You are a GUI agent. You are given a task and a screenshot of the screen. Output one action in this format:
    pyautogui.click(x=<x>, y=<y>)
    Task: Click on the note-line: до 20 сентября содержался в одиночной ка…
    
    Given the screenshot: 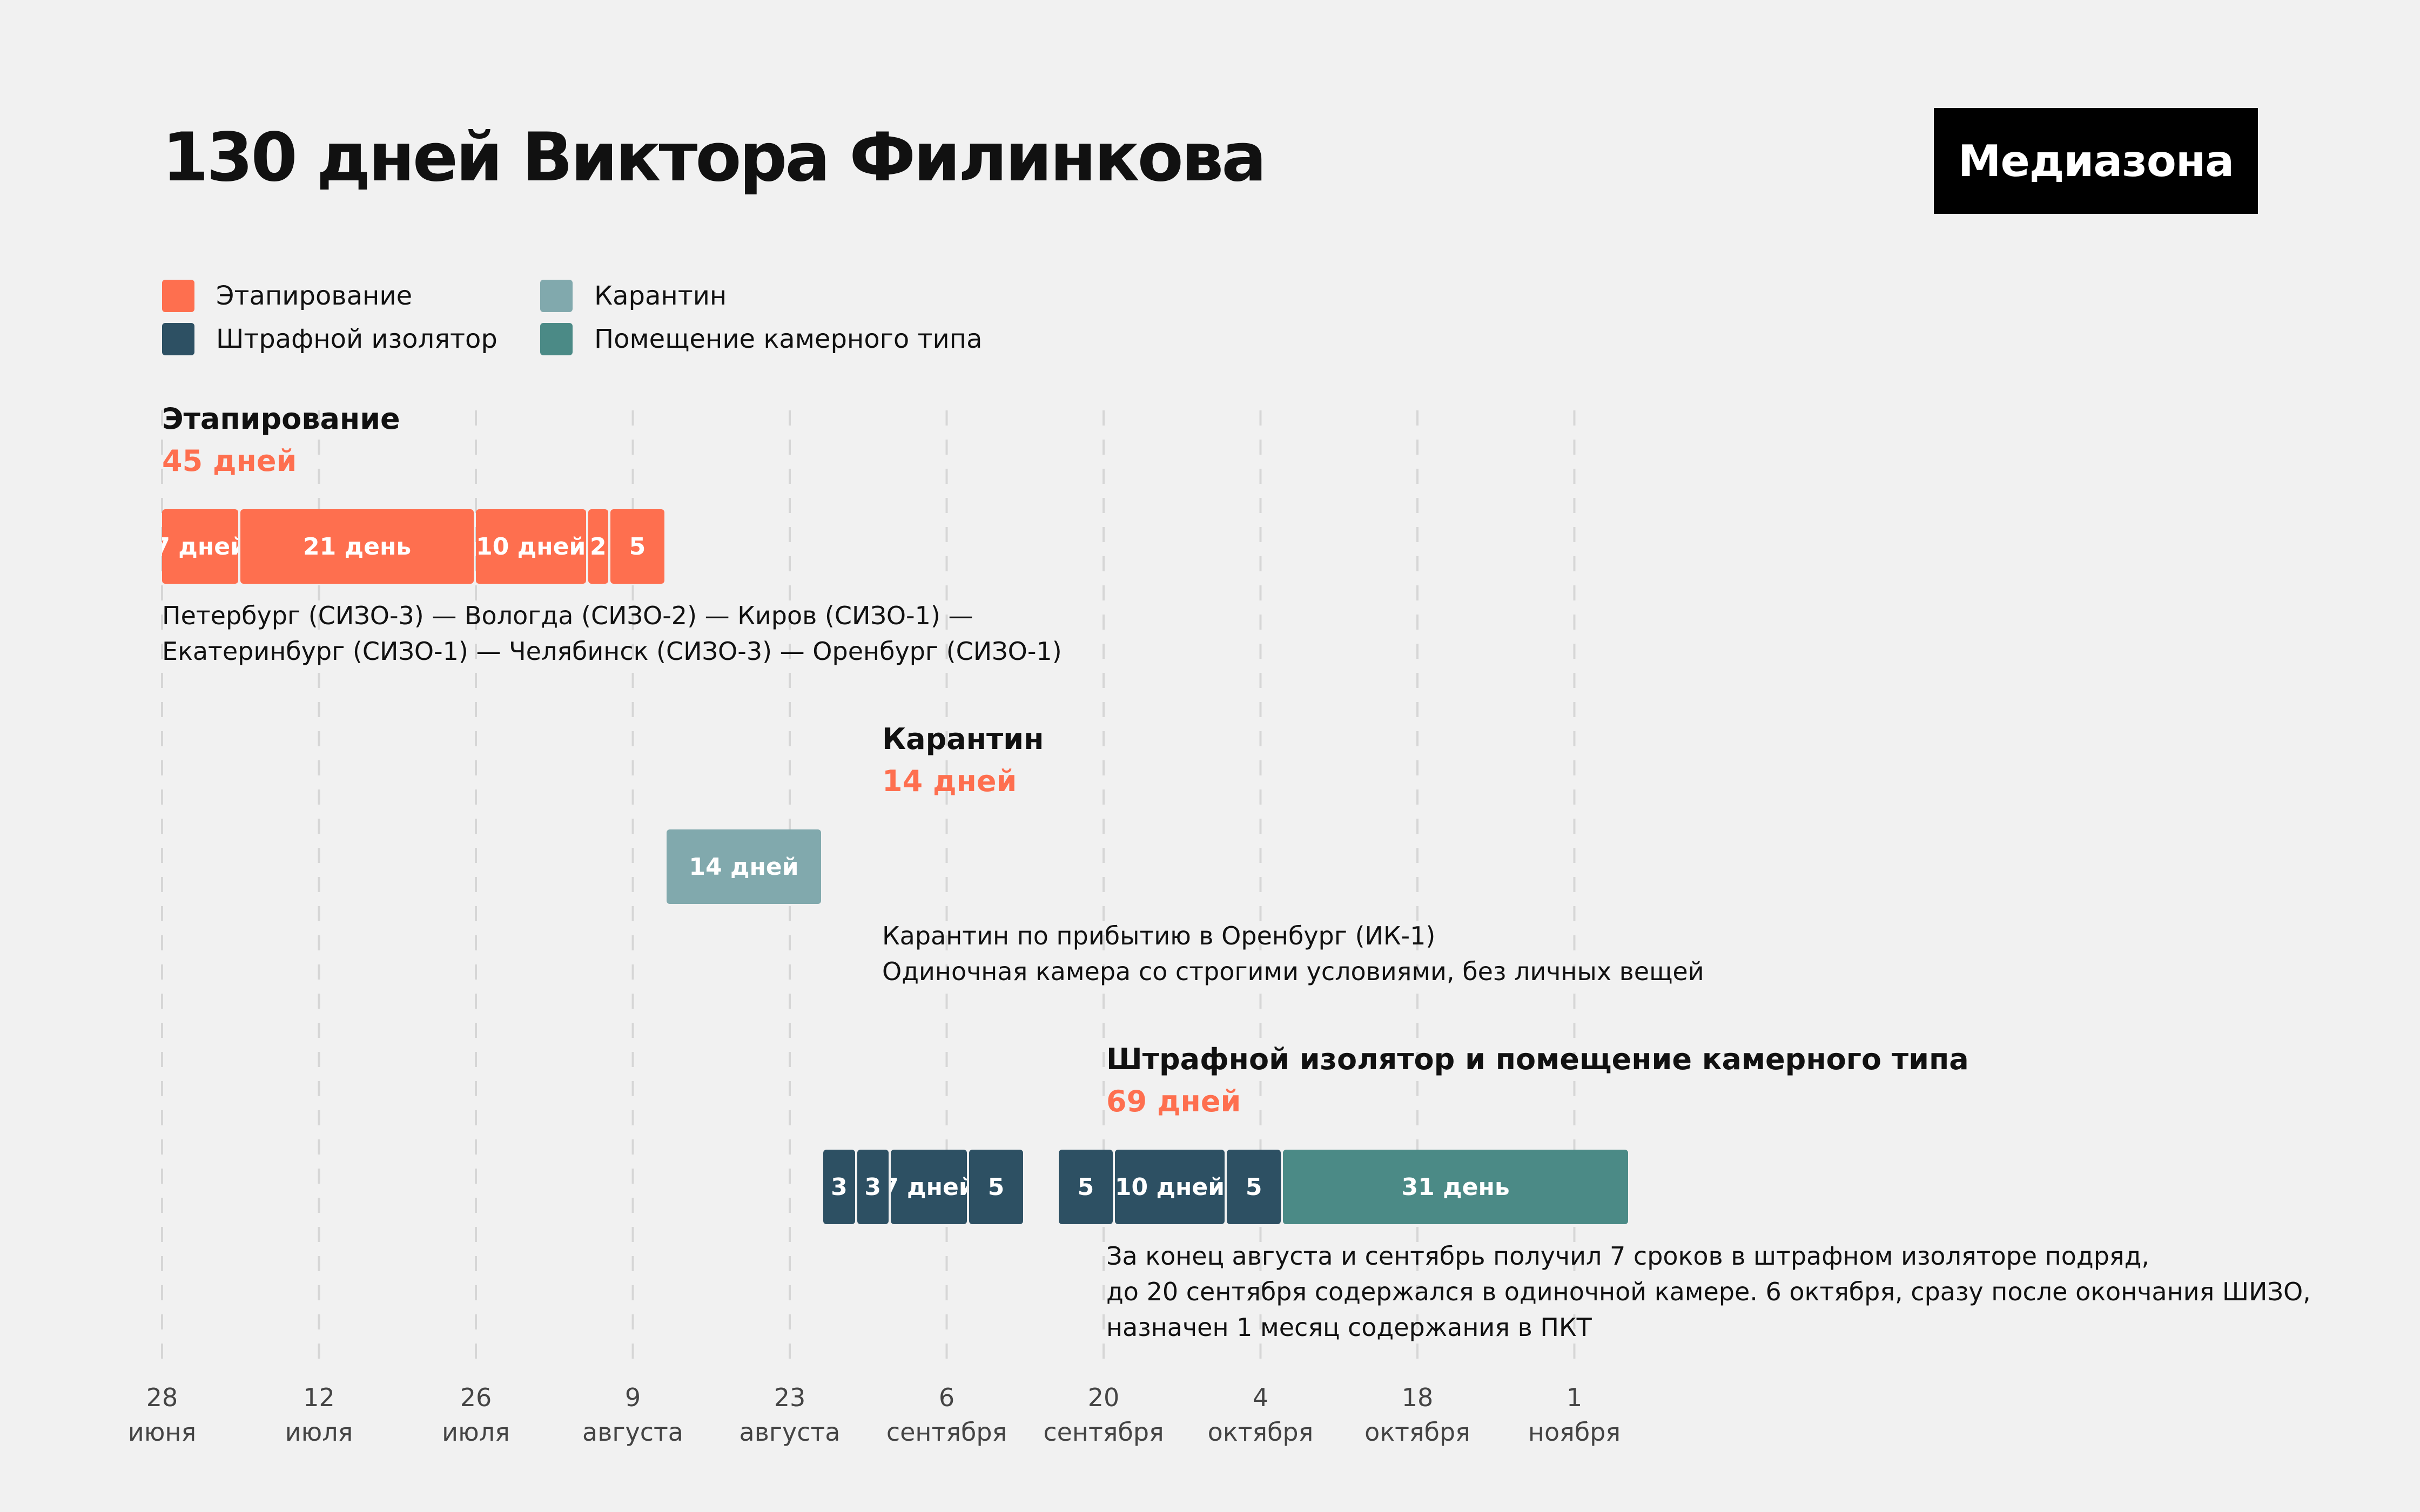 What is the action you would take?
    pyautogui.click(x=1708, y=1291)
    